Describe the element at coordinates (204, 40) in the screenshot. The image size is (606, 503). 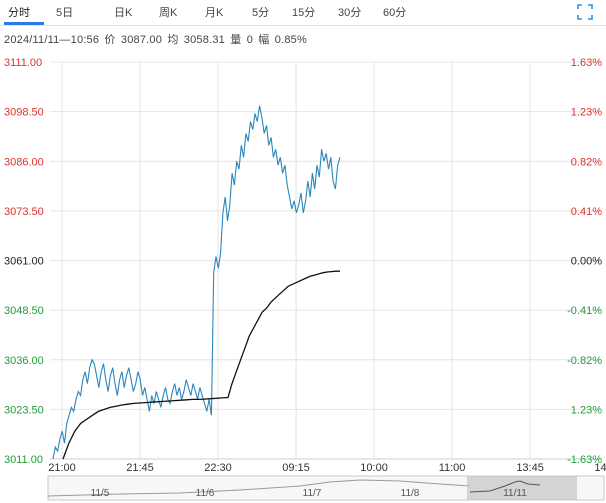
I see `average-value: 3058.31` at that location.